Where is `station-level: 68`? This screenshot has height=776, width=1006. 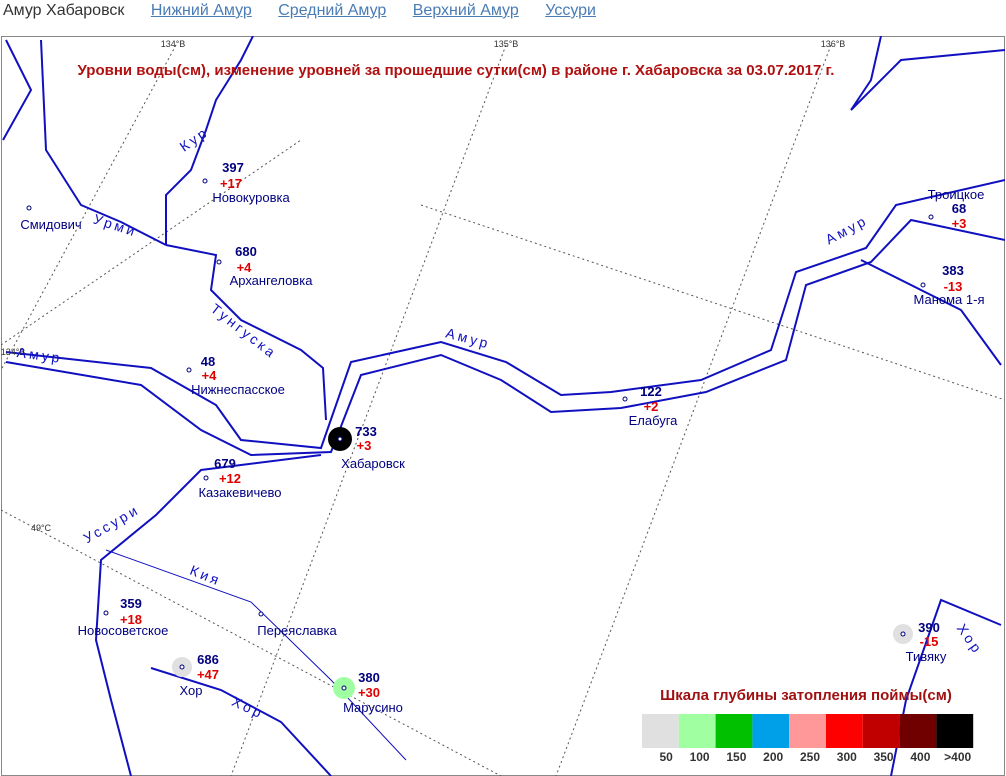 station-level: 68 is located at coordinates (959, 208).